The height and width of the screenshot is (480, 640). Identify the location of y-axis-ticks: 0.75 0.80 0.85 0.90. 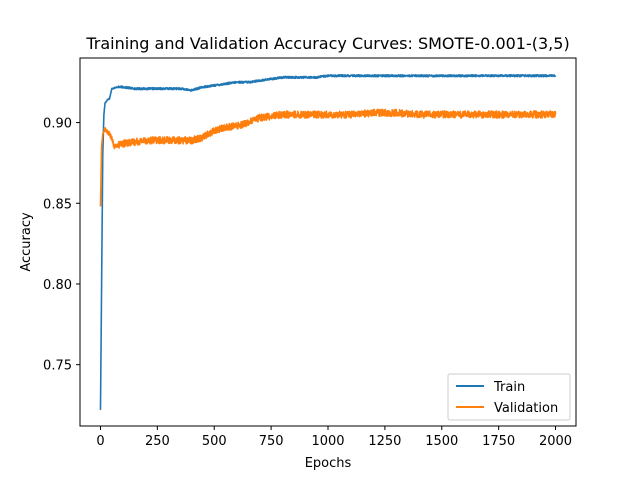
(61, 245).